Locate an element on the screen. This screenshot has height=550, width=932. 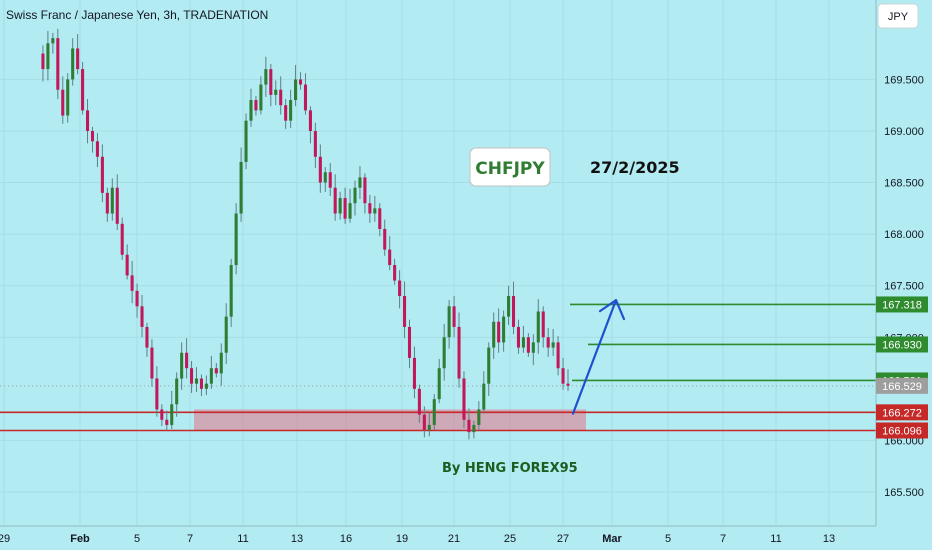
price-tick-label: 168.000 is located at coordinates (904, 235).